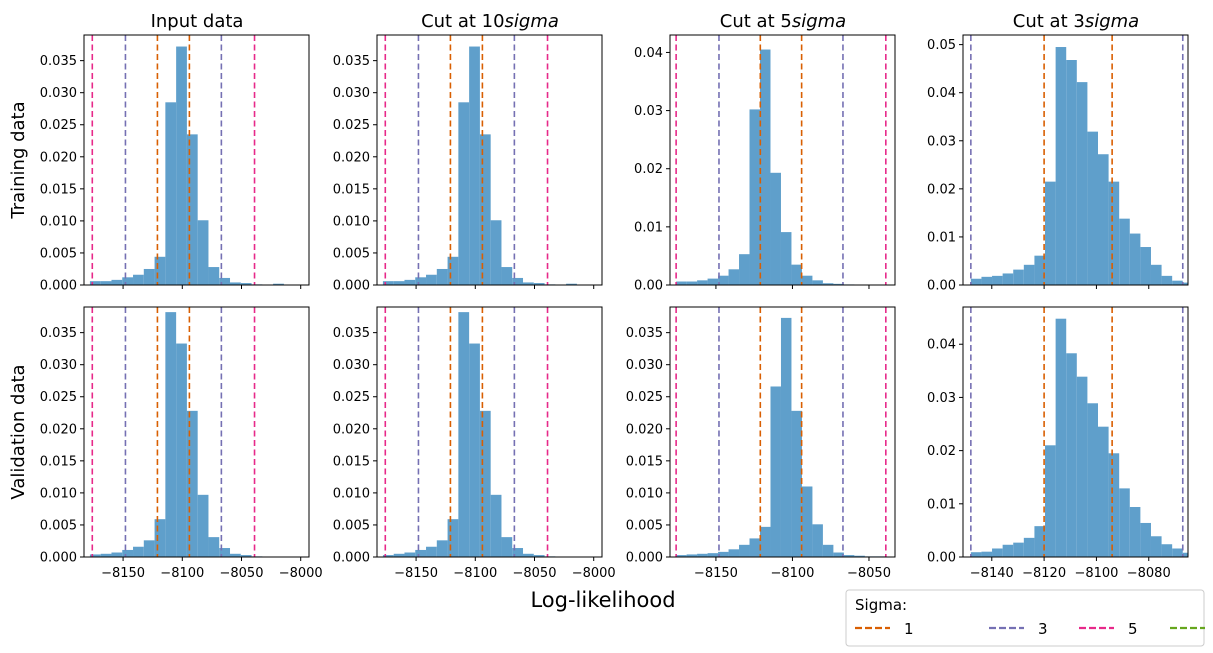 The image size is (1213, 653). What do you see at coordinates (1133, 629) in the screenshot?
I see `legend-label: 5` at bounding box center [1133, 629].